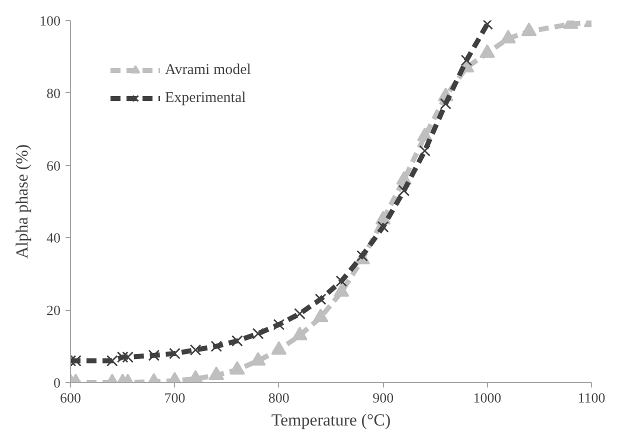 This screenshot has width=621, height=437. I want to click on x-tick-label: 900, so click(383, 399).